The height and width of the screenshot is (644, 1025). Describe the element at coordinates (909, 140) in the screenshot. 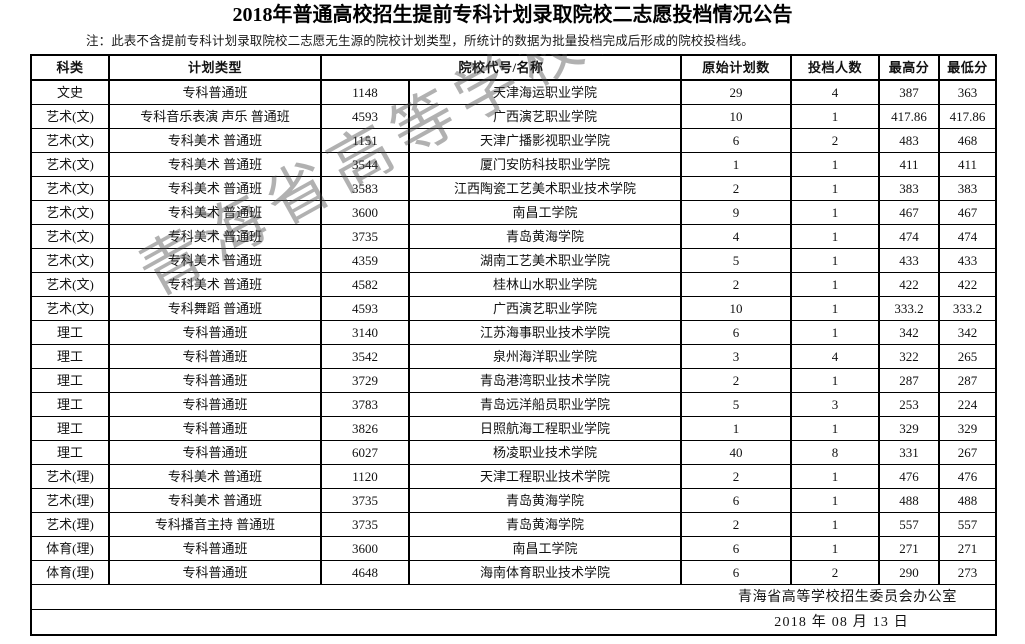

I see `cell-highest-score: 483` at that location.